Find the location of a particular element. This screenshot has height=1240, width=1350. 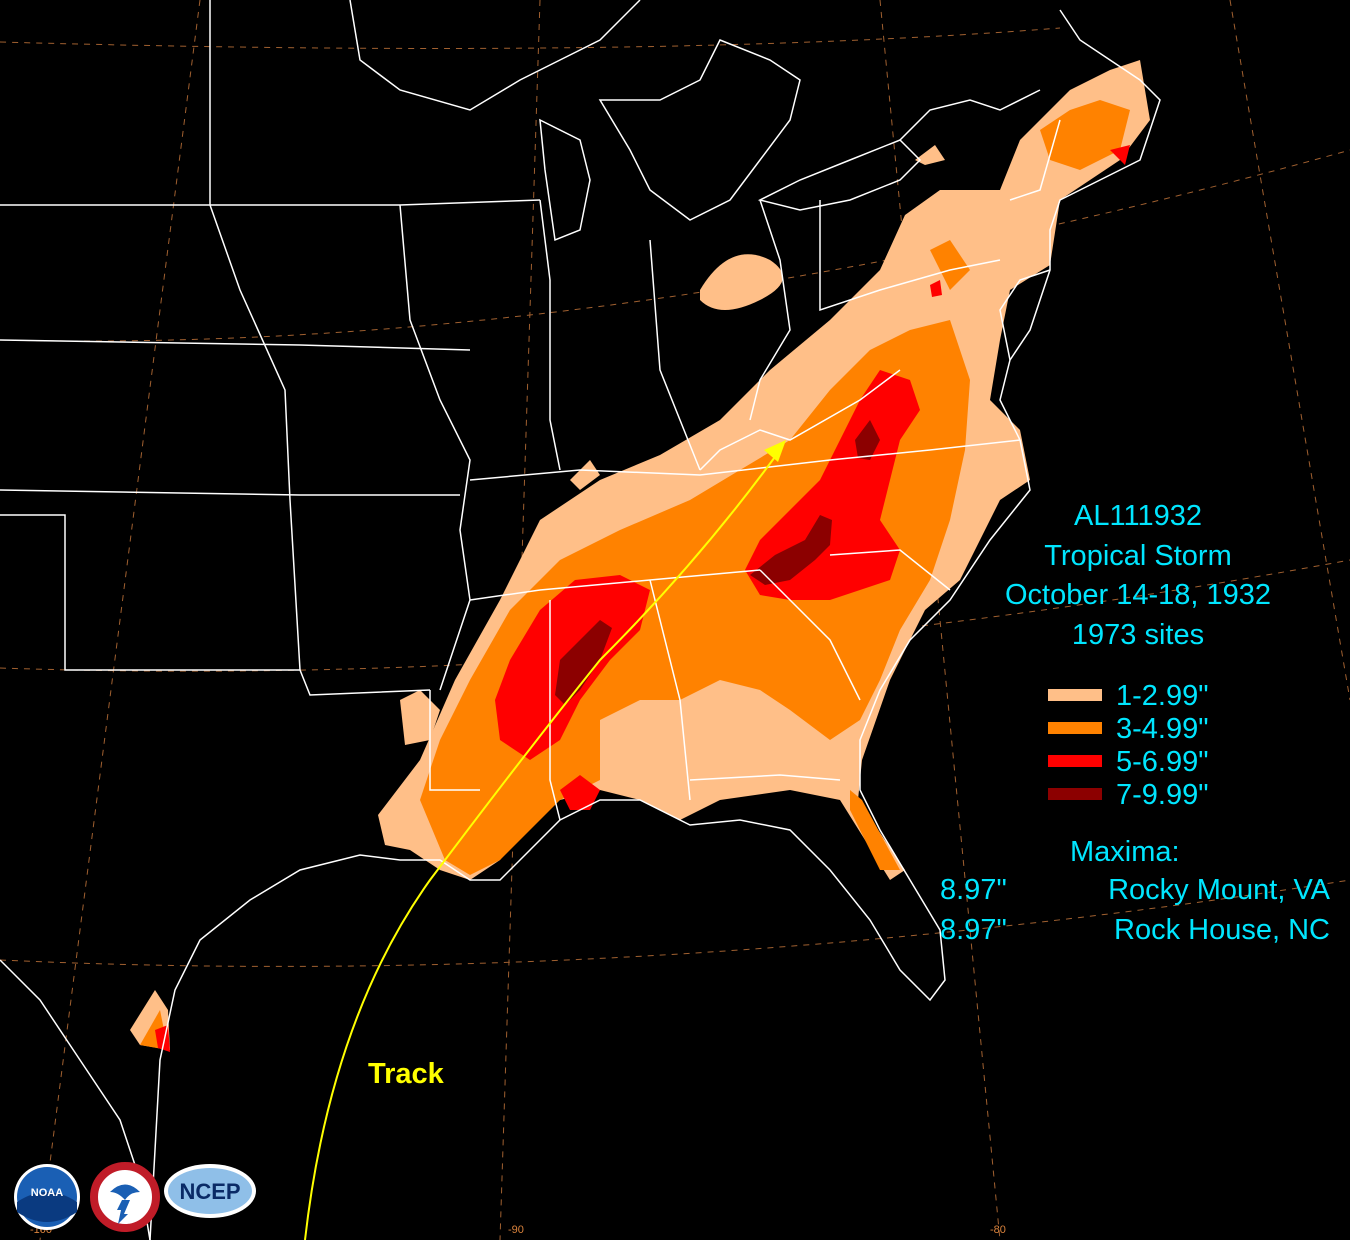

svg-text: NCEP is located at coordinates (209, 1191).